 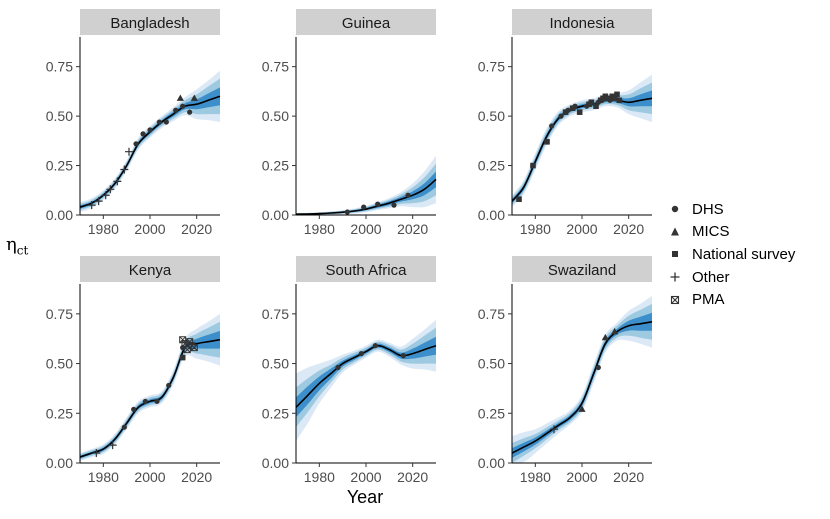 I want to click on plus-icon, so click(x=675, y=277).